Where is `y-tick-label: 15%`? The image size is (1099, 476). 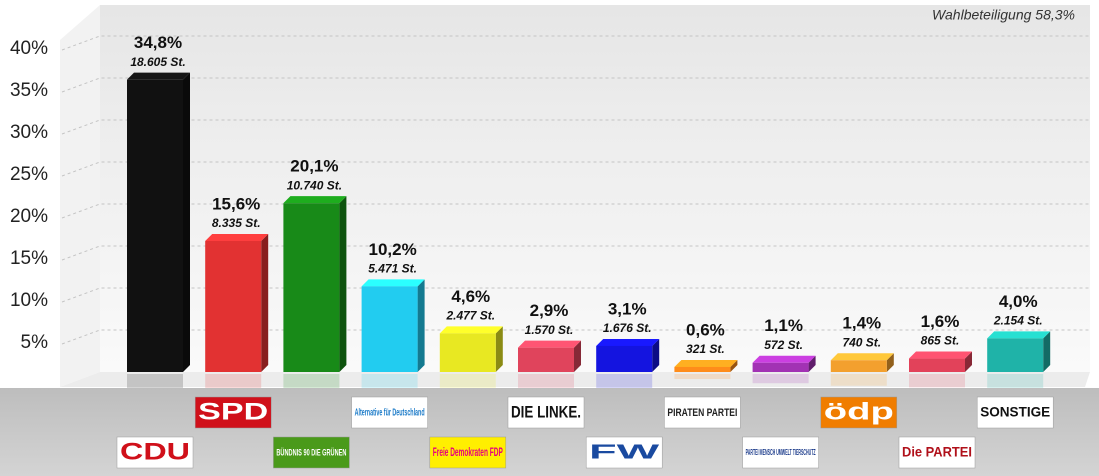
y-tick-label: 15% is located at coordinates (29, 258).